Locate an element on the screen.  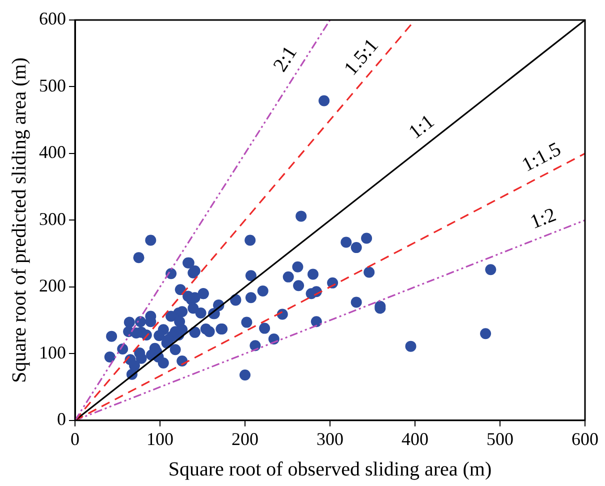
text: 1:2 is located at coordinates (543, 219).